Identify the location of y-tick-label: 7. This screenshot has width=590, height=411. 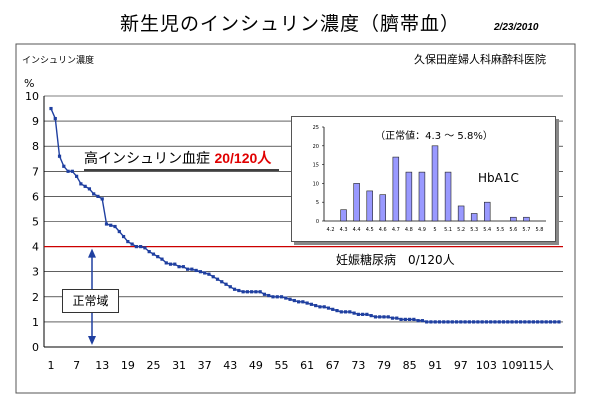
(35, 171).